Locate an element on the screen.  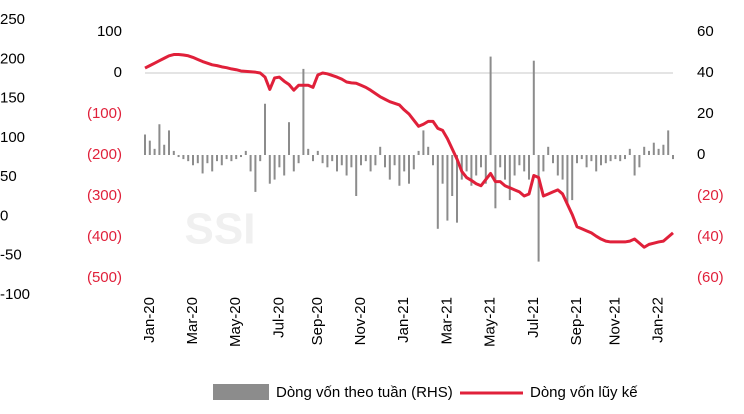
outer-tick-label: -50 is located at coordinates (11, 255).